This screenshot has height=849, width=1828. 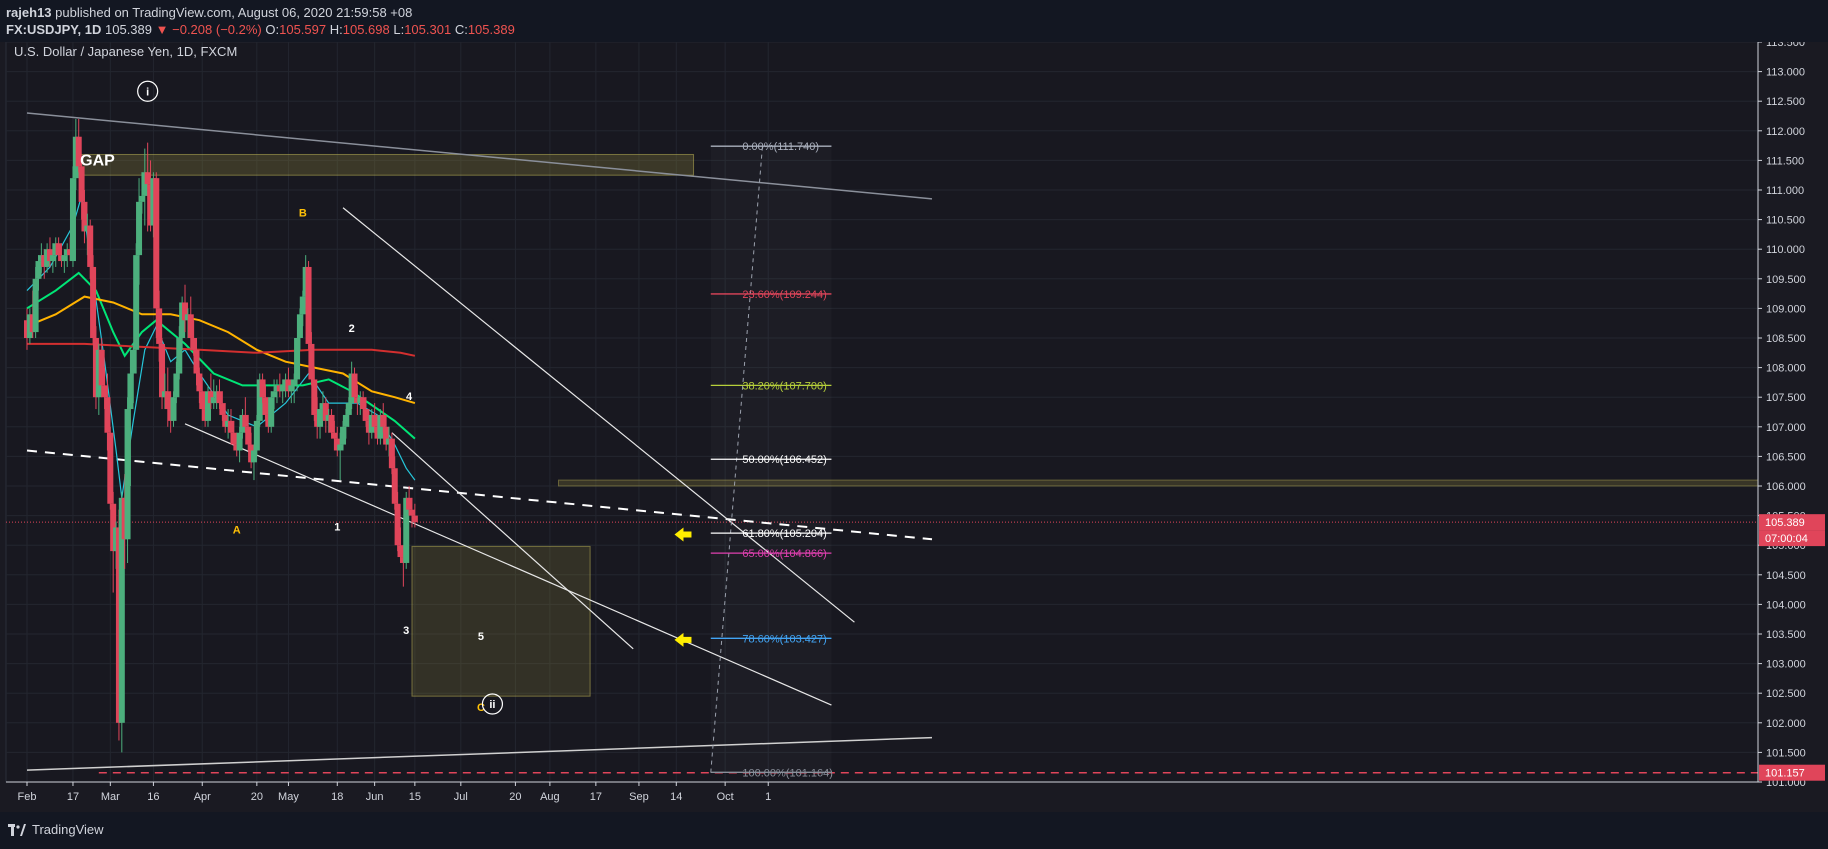 What do you see at coordinates (1786, 605) in the screenshot?
I see `price-tick-label: 104.000` at bounding box center [1786, 605].